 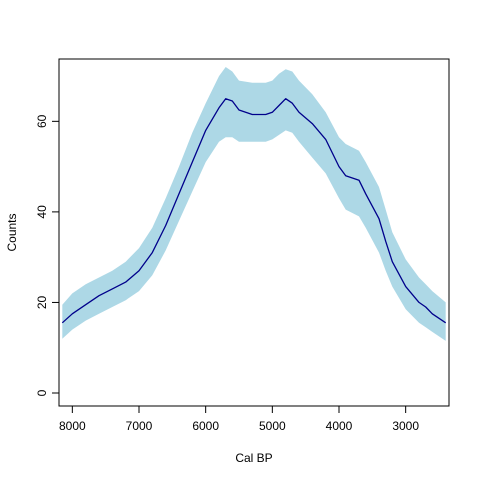 I want to click on x-tick-label: 4000, so click(x=339, y=426).